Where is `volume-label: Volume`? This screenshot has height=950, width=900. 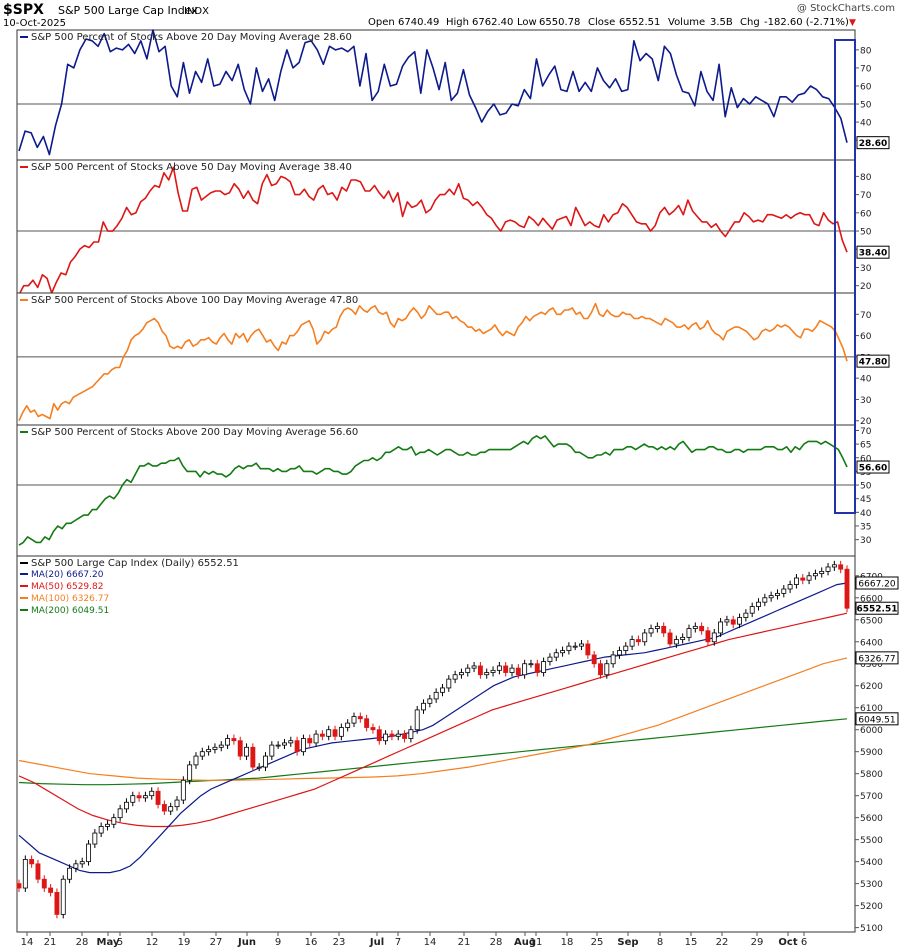 volume-label: Volume is located at coordinates (686, 22).